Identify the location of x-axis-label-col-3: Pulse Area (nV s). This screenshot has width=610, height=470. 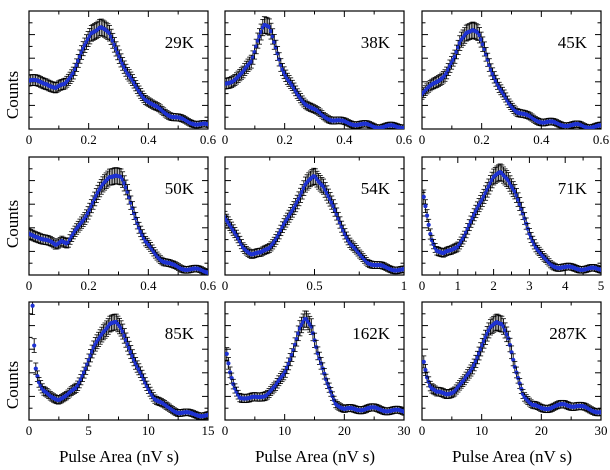
(512, 456).